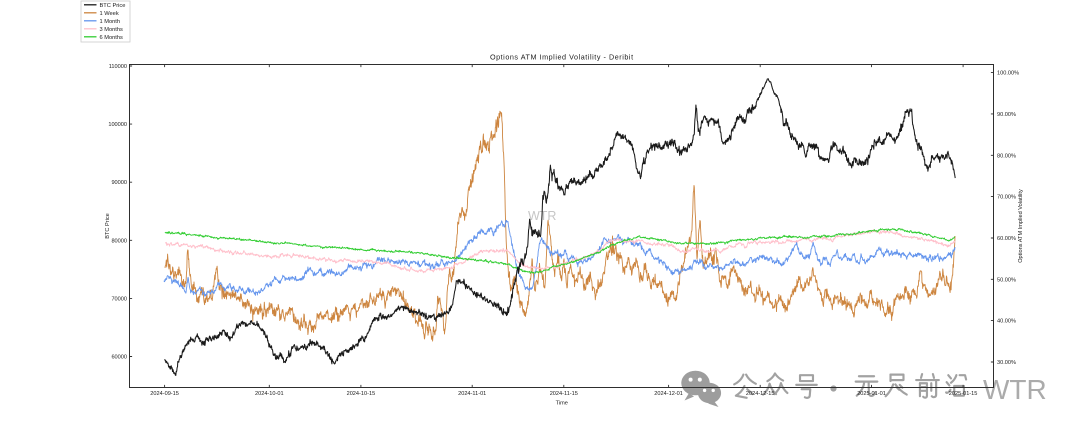 The image size is (1080, 432). I want to click on svg-text: 3 Months, so click(112, 30).